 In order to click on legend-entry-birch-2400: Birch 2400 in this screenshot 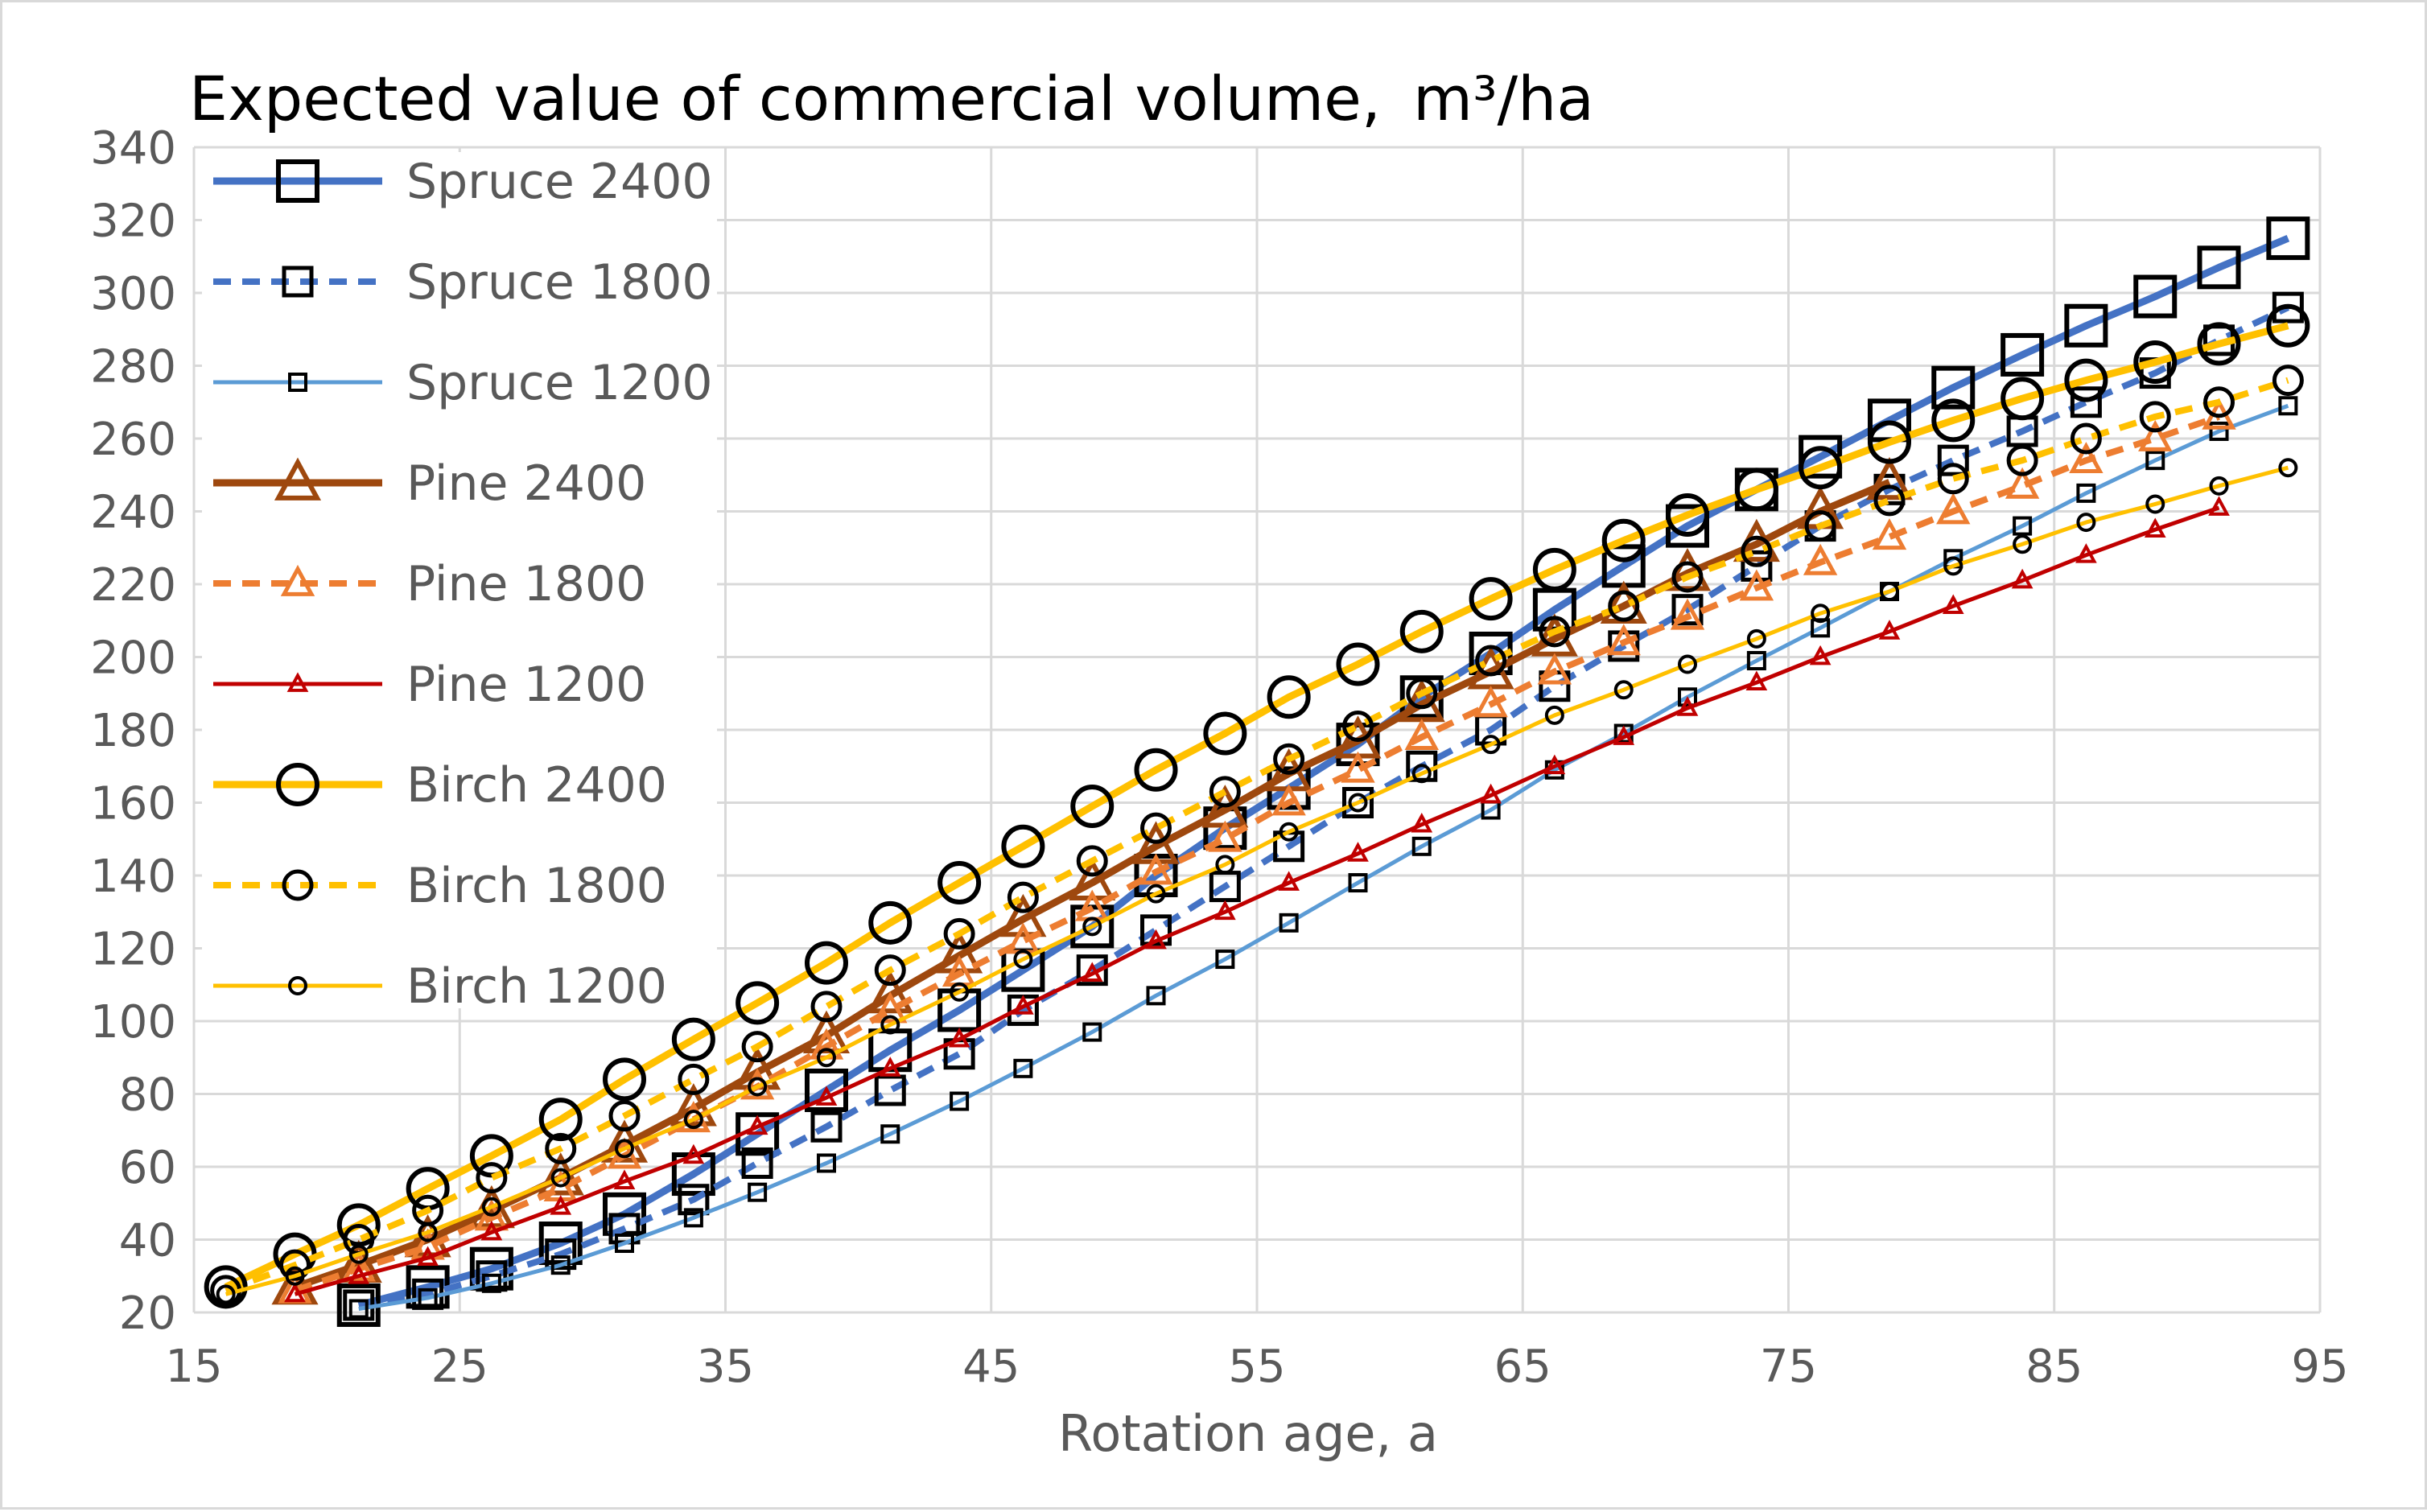, I will do `click(440, 785)`.